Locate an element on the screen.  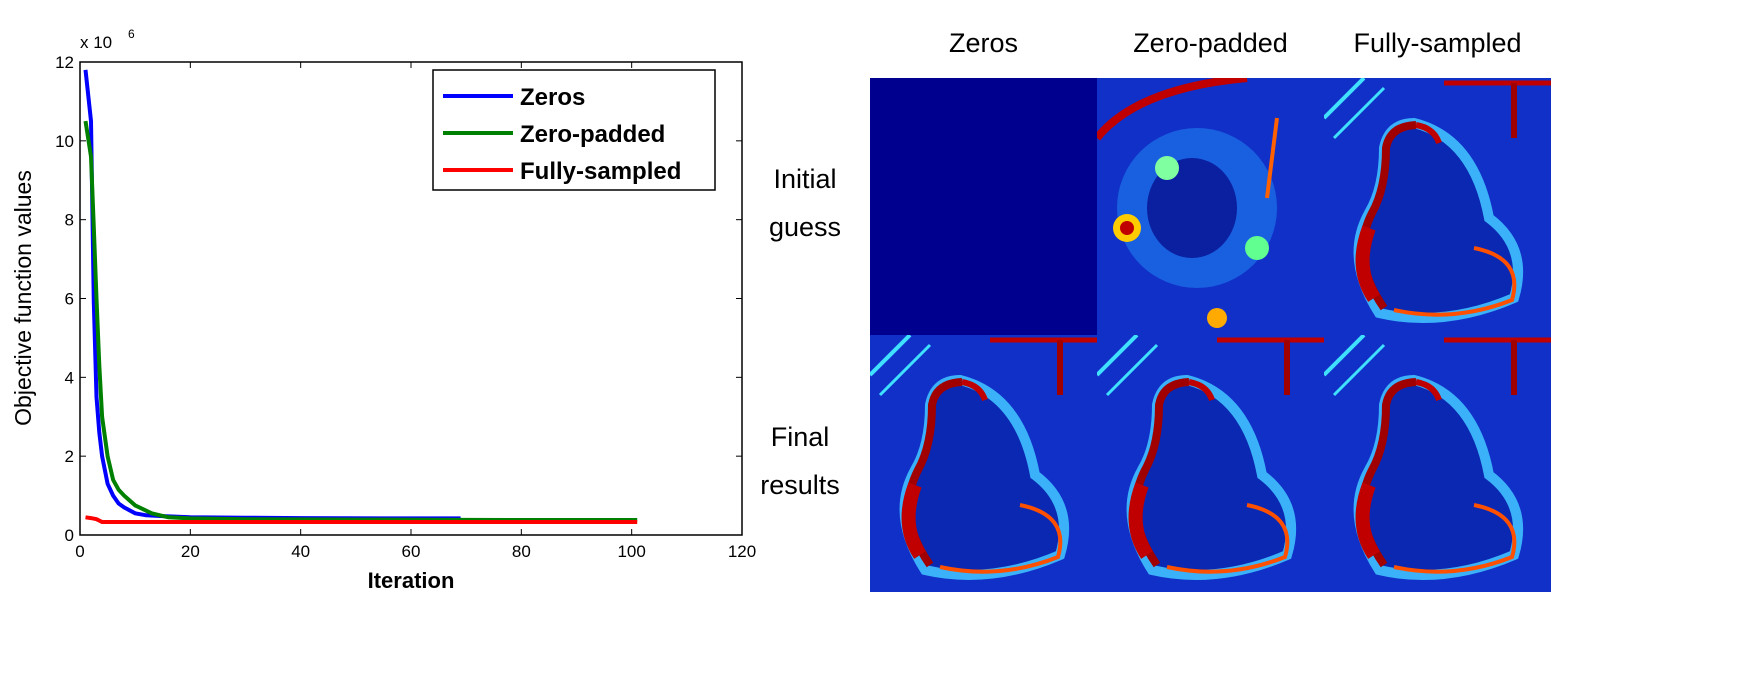
image-final-fully-sampled is located at coordinates (1437, 463).